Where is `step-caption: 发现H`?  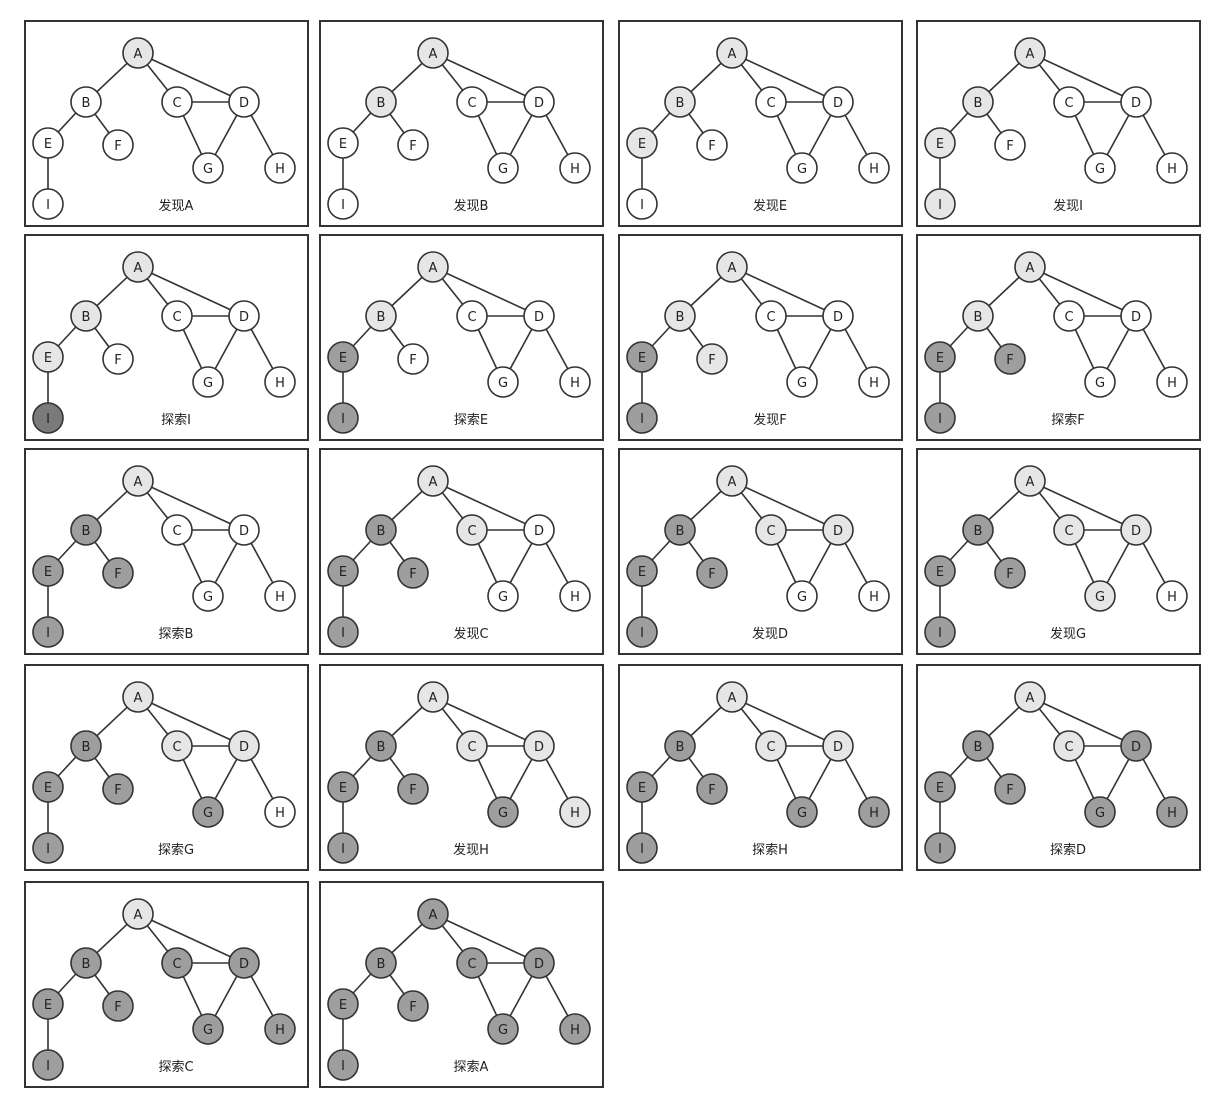 step-caption: 发现H is located at coordinates (471, 850).